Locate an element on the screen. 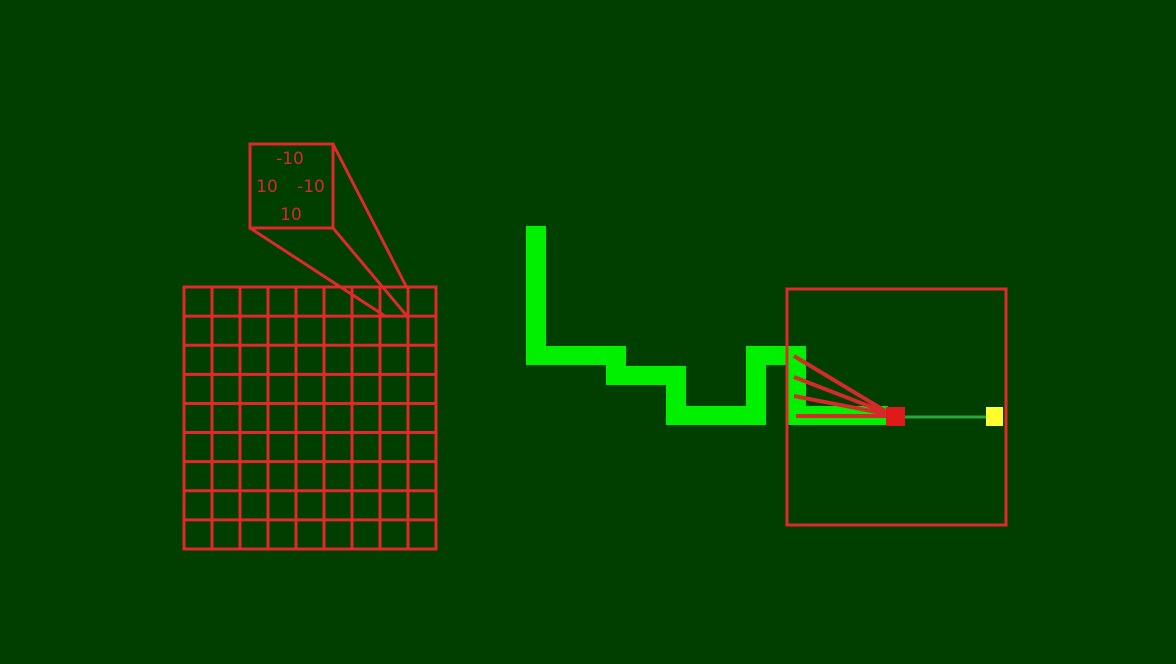  agent-trajectory is located at coordinates (707, 325).